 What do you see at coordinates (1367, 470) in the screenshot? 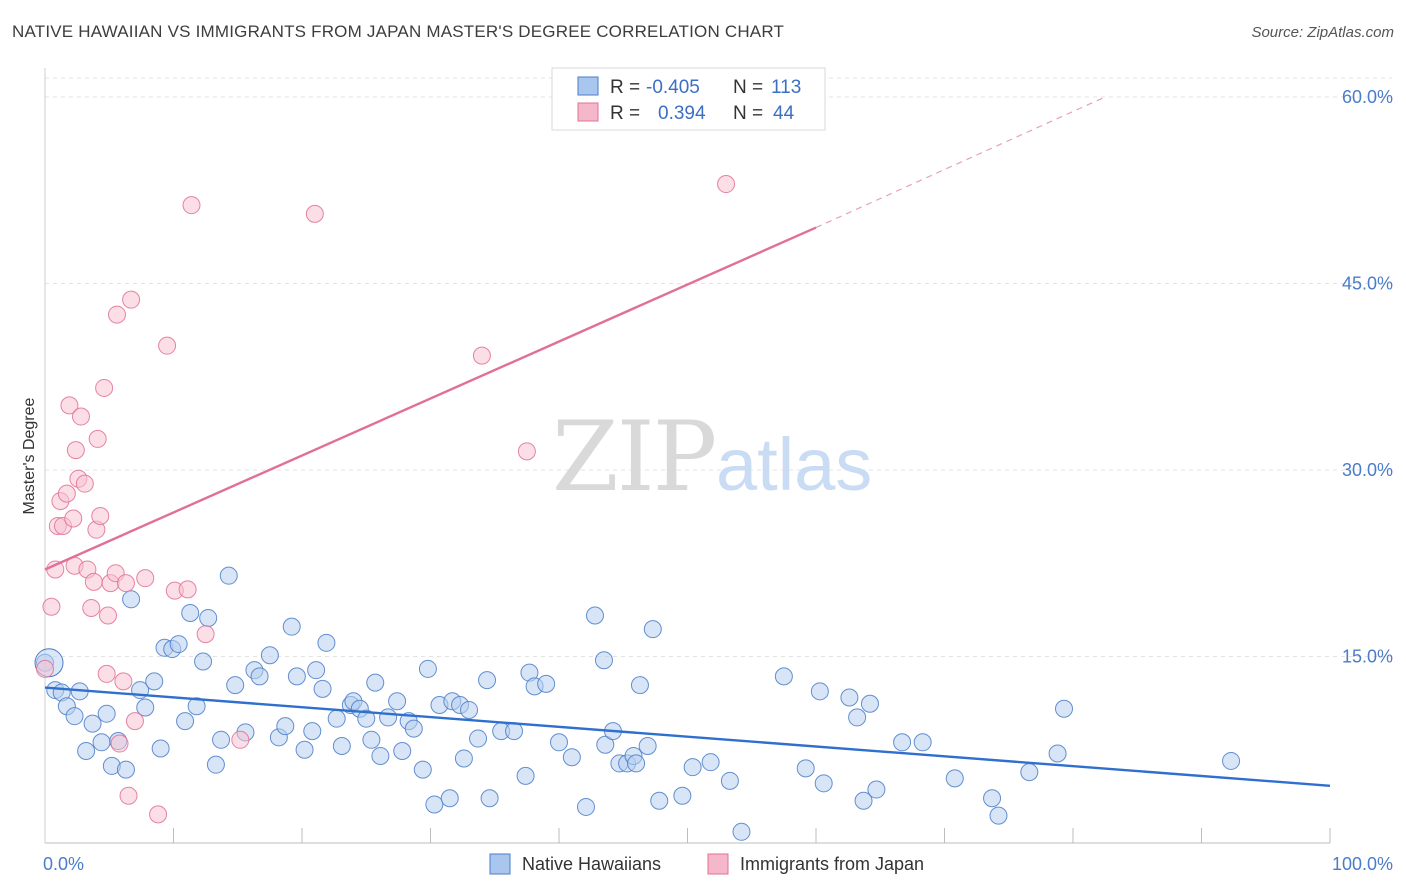
I see `y-tick-label-1: 30.0%` at bounding box center [1367, 470].